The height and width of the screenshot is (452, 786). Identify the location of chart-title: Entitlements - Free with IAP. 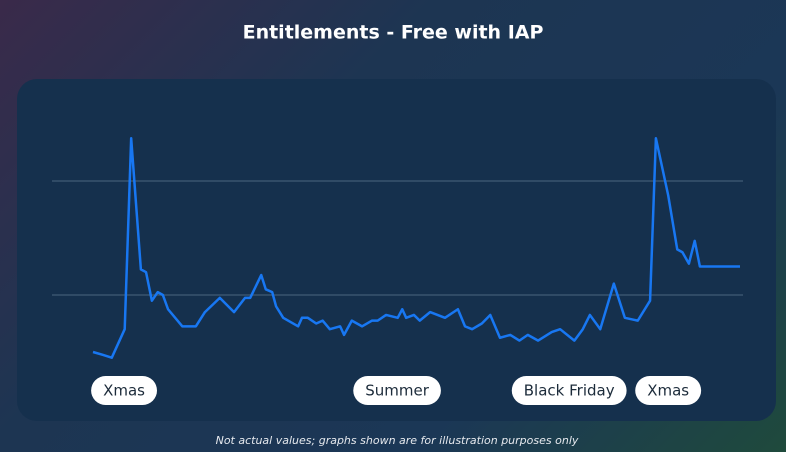
(393, 33).